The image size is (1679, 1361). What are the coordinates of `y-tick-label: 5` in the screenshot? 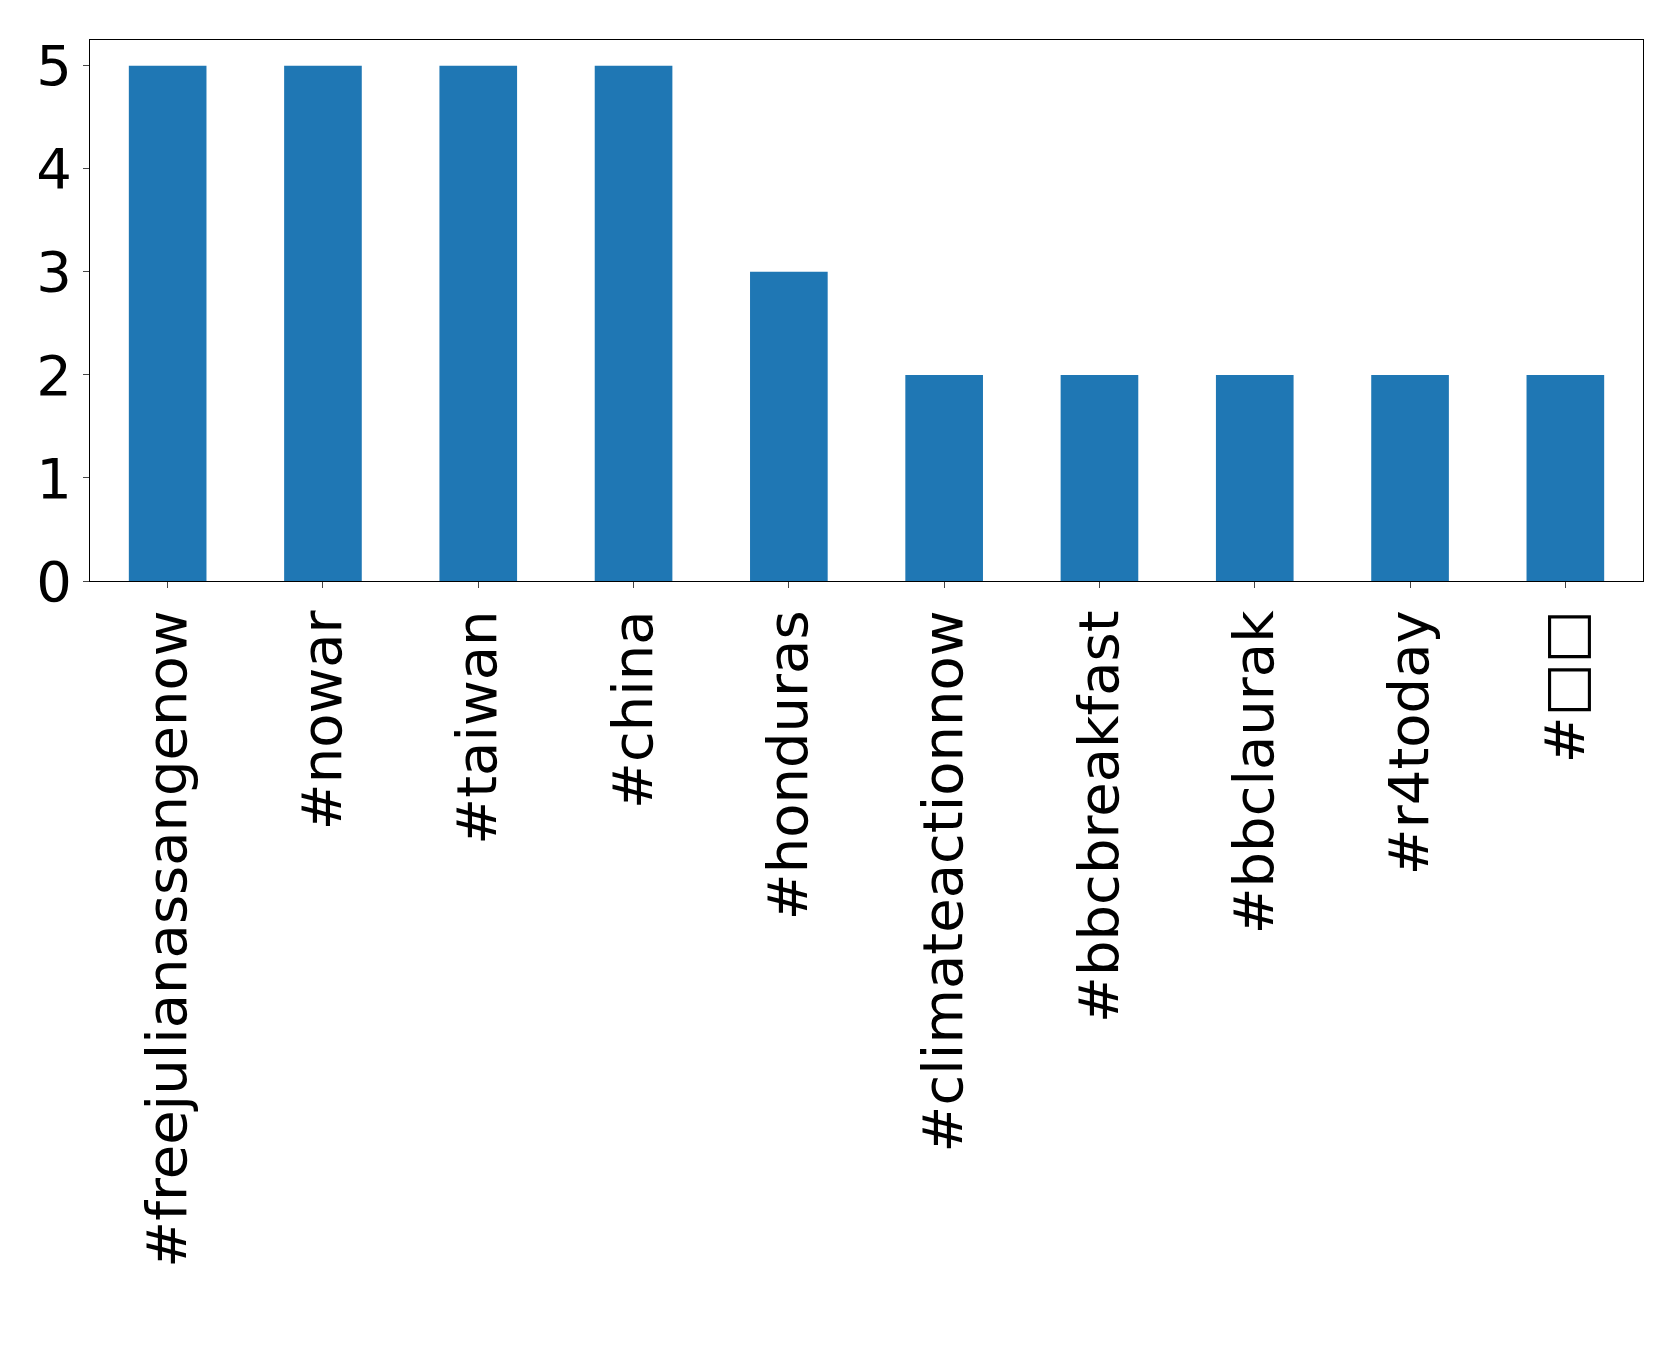 It's located at (54, 66).